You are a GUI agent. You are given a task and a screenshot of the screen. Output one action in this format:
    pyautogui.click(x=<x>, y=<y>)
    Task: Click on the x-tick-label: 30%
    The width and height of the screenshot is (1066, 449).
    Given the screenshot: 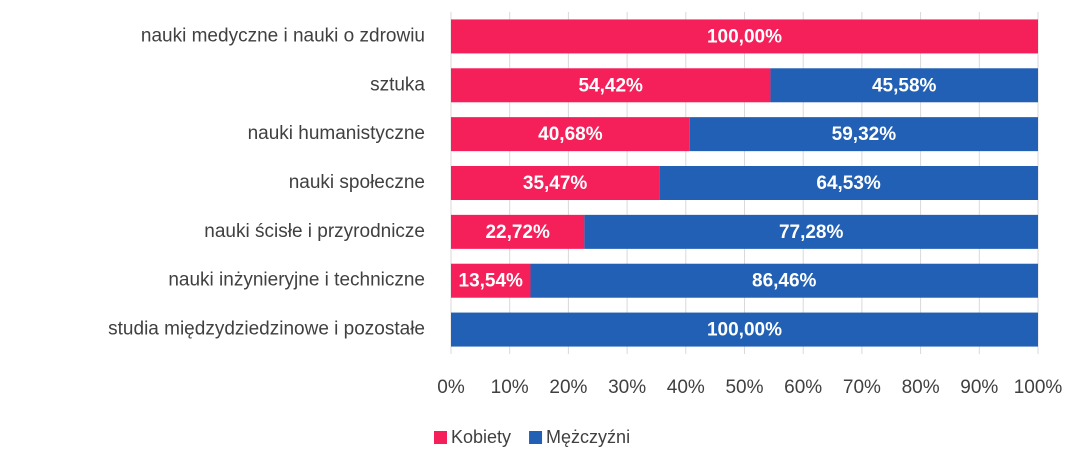 What is the action you would take?
    pyautogui.click(x=627, y=387)
    